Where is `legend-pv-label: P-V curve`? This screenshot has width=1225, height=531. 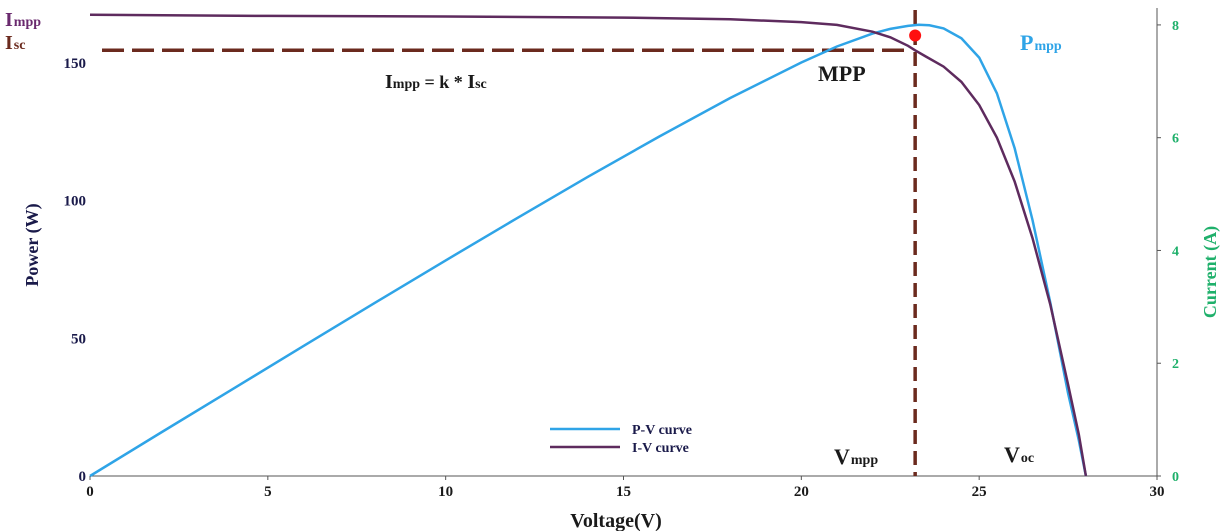
legend-pv-label: P-V curve is located at coordinates (662, 430).